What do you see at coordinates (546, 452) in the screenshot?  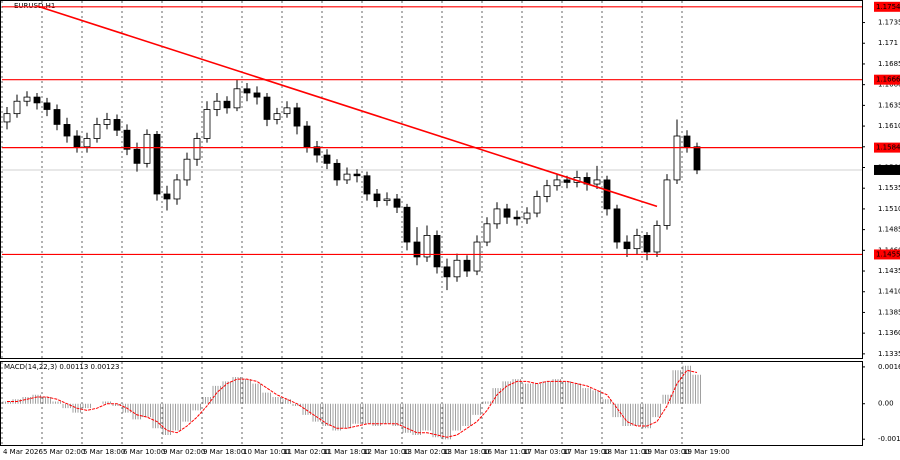 I see `x-tick-label: 17 Mar 03:00` at bounding box center [546, 452].